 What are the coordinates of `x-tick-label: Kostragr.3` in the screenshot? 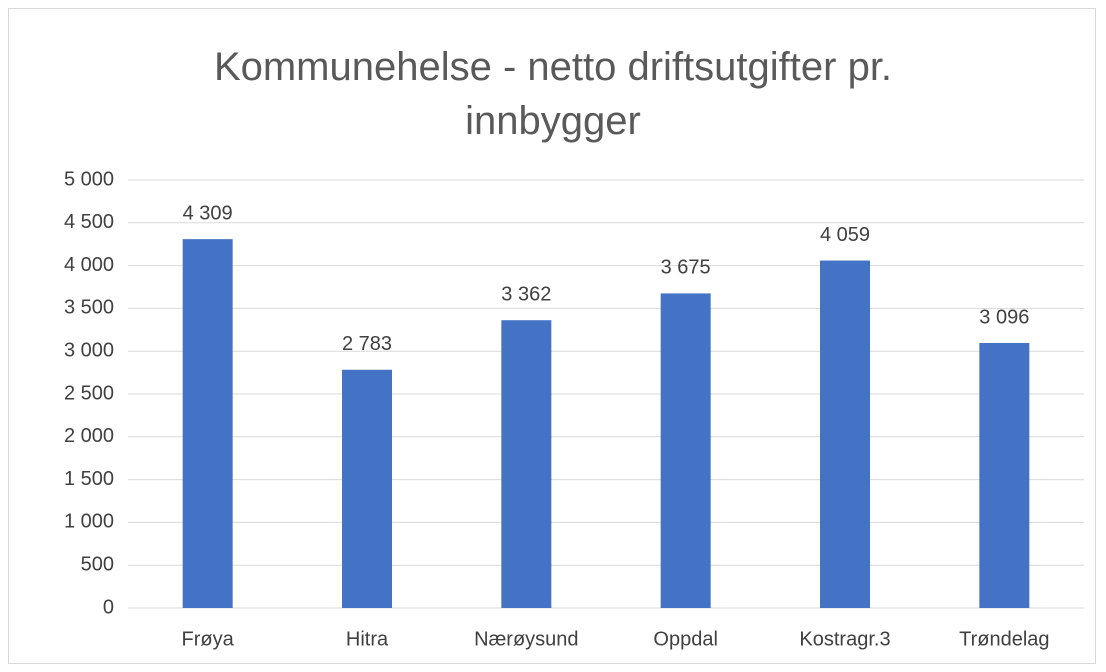 It's located at (844, 639).